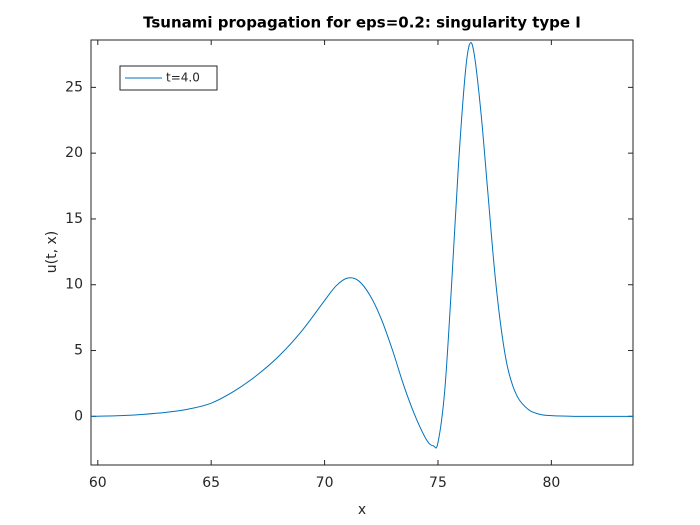  What do you see at coordinates (74, 219) in the screenshot?
I see `y-tick-label: 15` at bounding box center [74, 219].